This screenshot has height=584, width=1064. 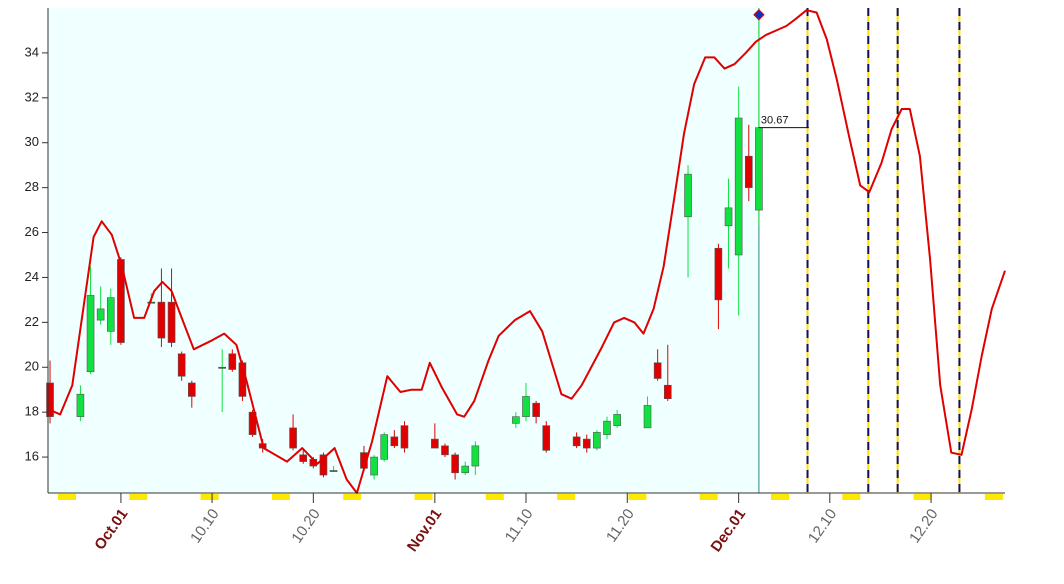 What do you see at coordinates (204, 526) in the screenshot?
I see `x-tick-label: 10.10` at bounding box center [204, 526].